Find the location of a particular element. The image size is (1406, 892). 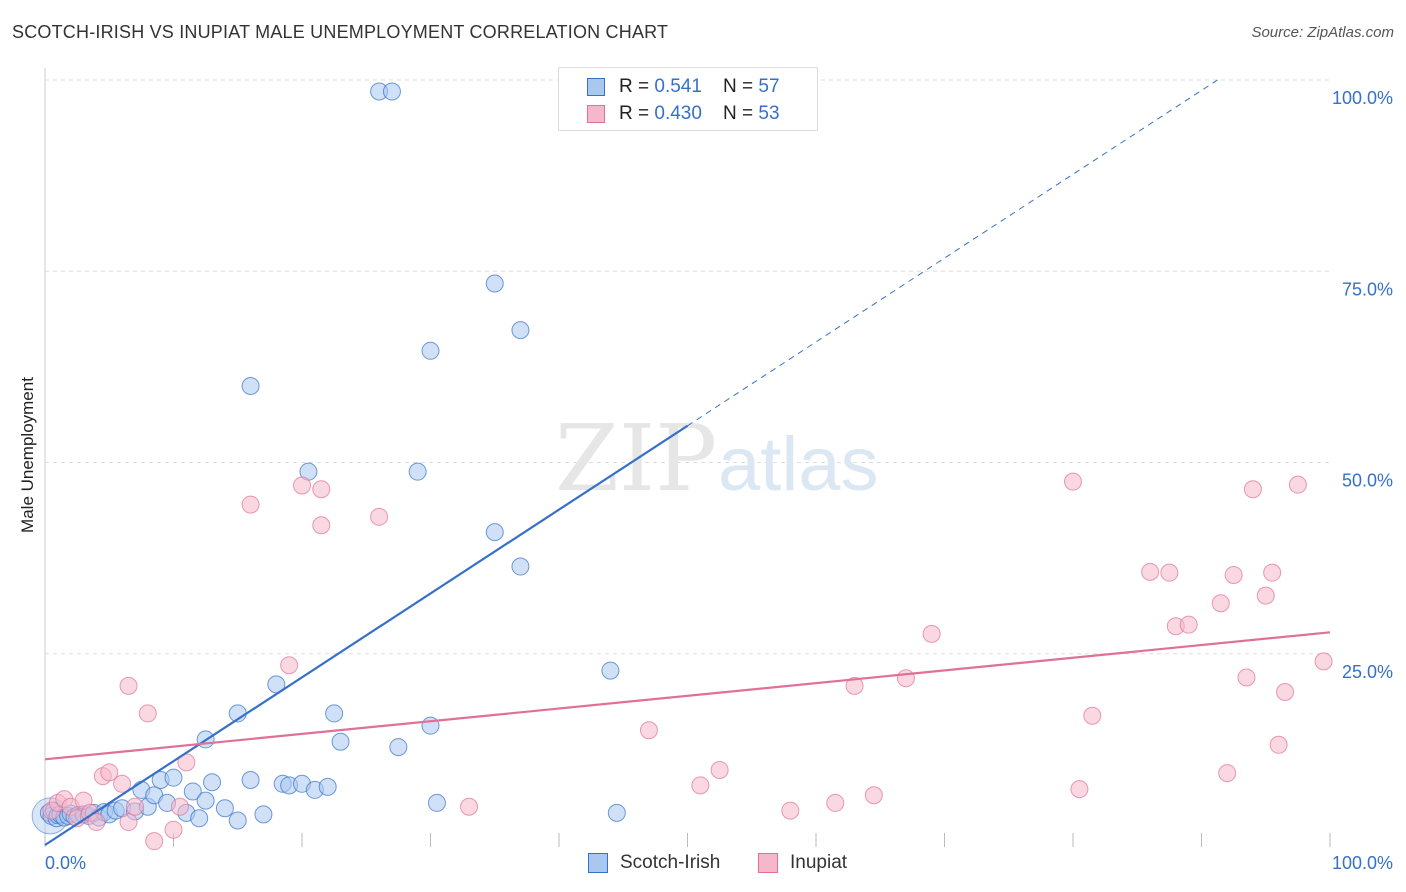

legend-n-value: 57 is located at coordinates (769, 86).